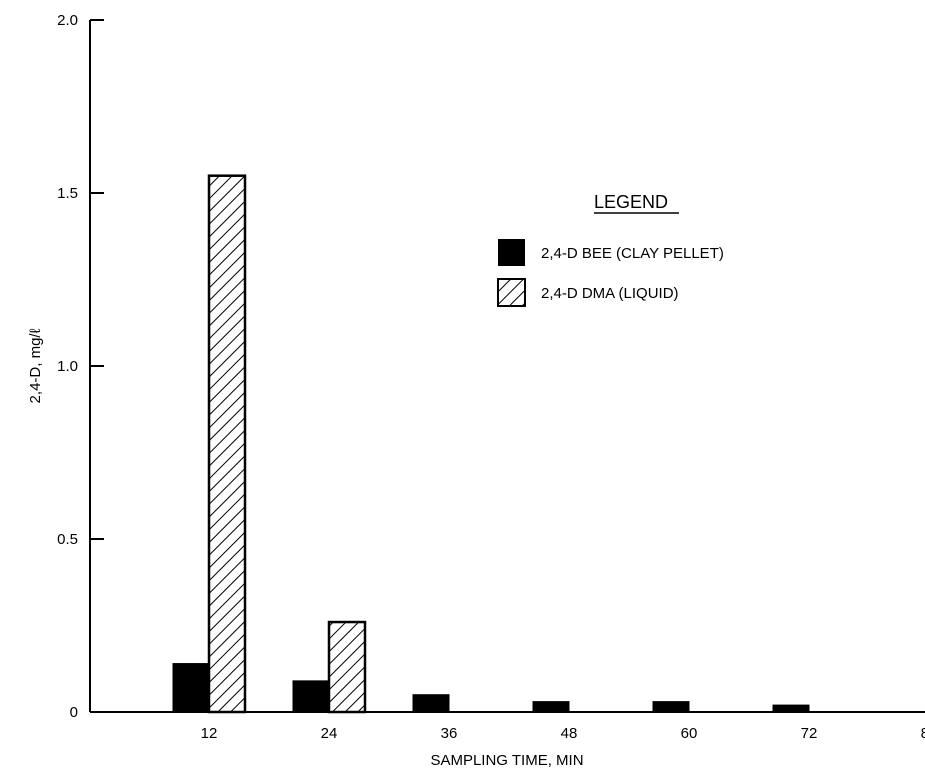  What do you see at coordinates (67, 20) in the screenshot?
I see `y-tick-label: 2.0` at bounding box center [67, 20].